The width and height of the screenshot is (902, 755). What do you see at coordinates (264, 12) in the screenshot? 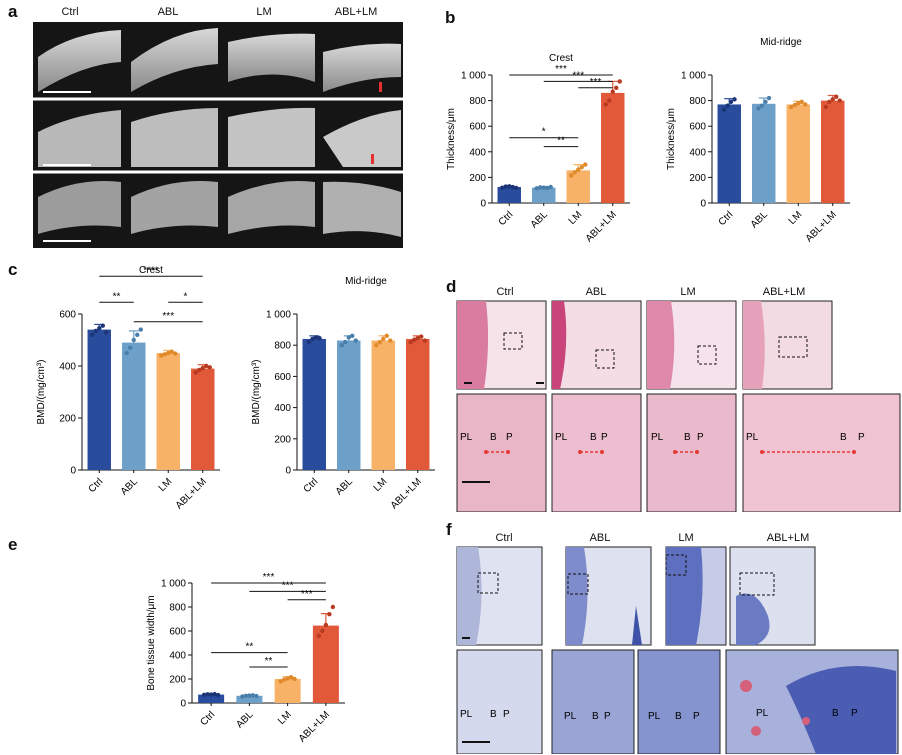
I see `a-col-lm: LM` at bounding box center [264, 12].